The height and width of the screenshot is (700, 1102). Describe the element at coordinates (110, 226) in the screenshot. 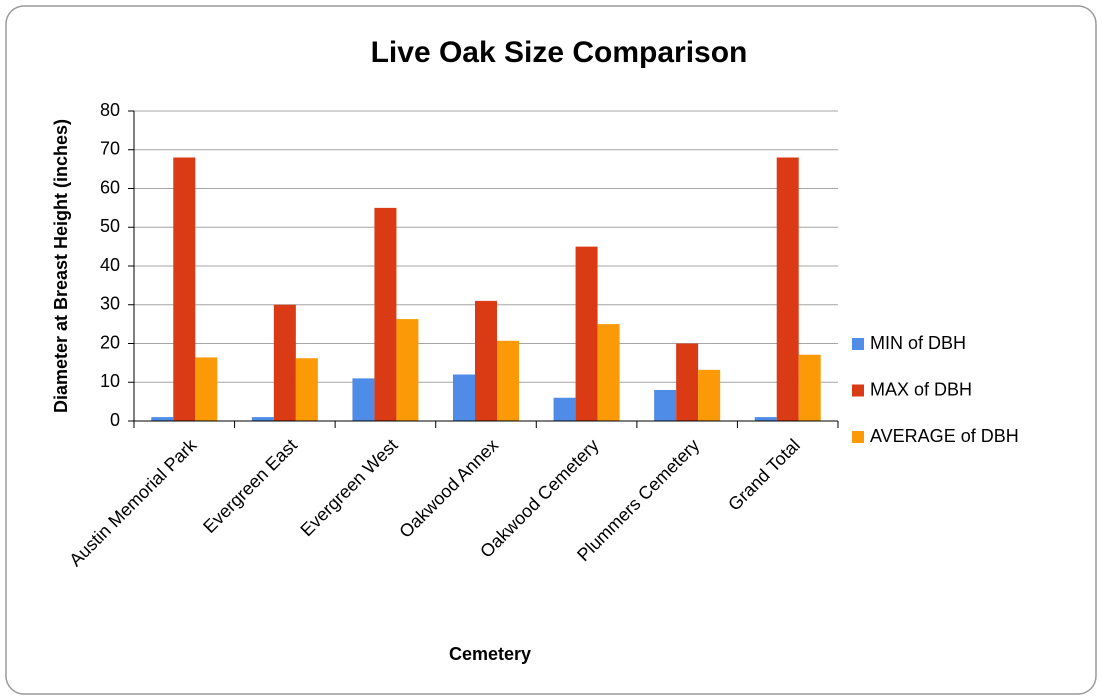

I see `y-tick-label: 50` at that location.